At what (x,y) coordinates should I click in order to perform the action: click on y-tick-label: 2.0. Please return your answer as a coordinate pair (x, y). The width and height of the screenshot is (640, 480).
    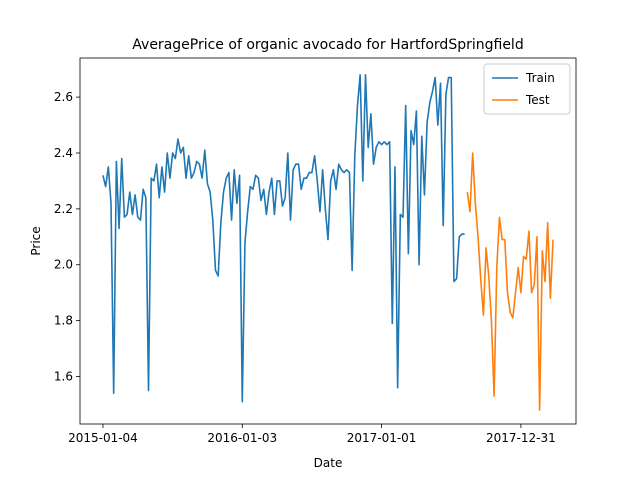
    Looking at the image, I should click on (63, 265).